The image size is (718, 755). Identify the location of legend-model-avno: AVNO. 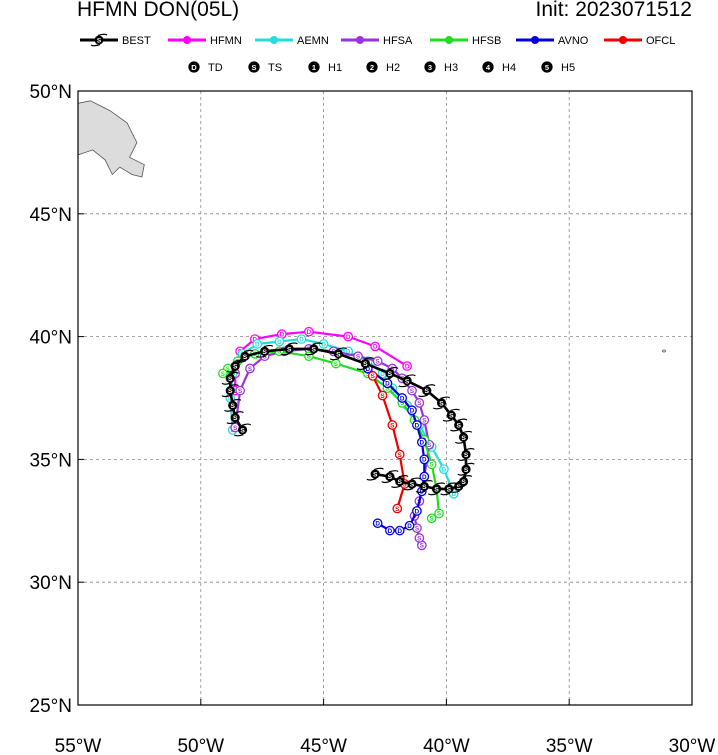
(552, 41).